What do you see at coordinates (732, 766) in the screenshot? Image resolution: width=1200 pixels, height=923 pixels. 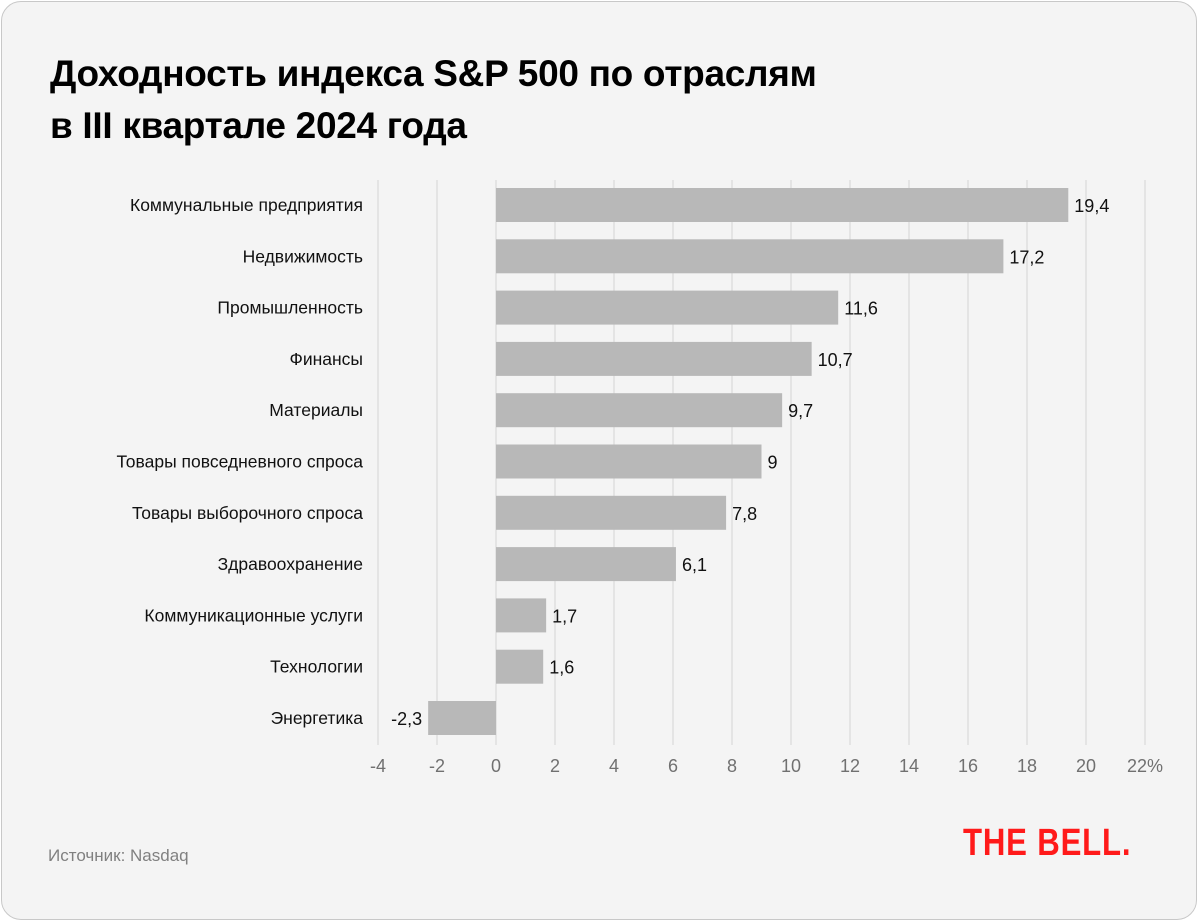 I see `x-tick-label: 8` at bounding box center [732, 766].